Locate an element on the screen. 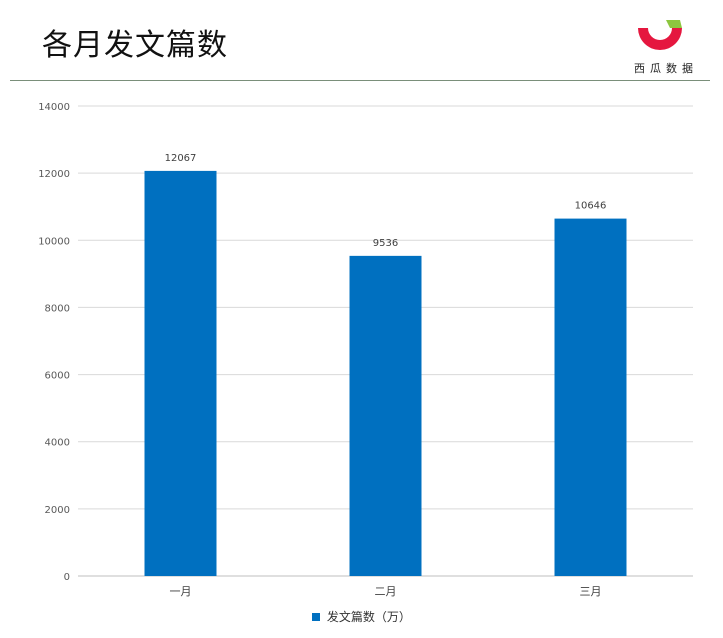  logo-red-arc is located at coordinates (660, 39).